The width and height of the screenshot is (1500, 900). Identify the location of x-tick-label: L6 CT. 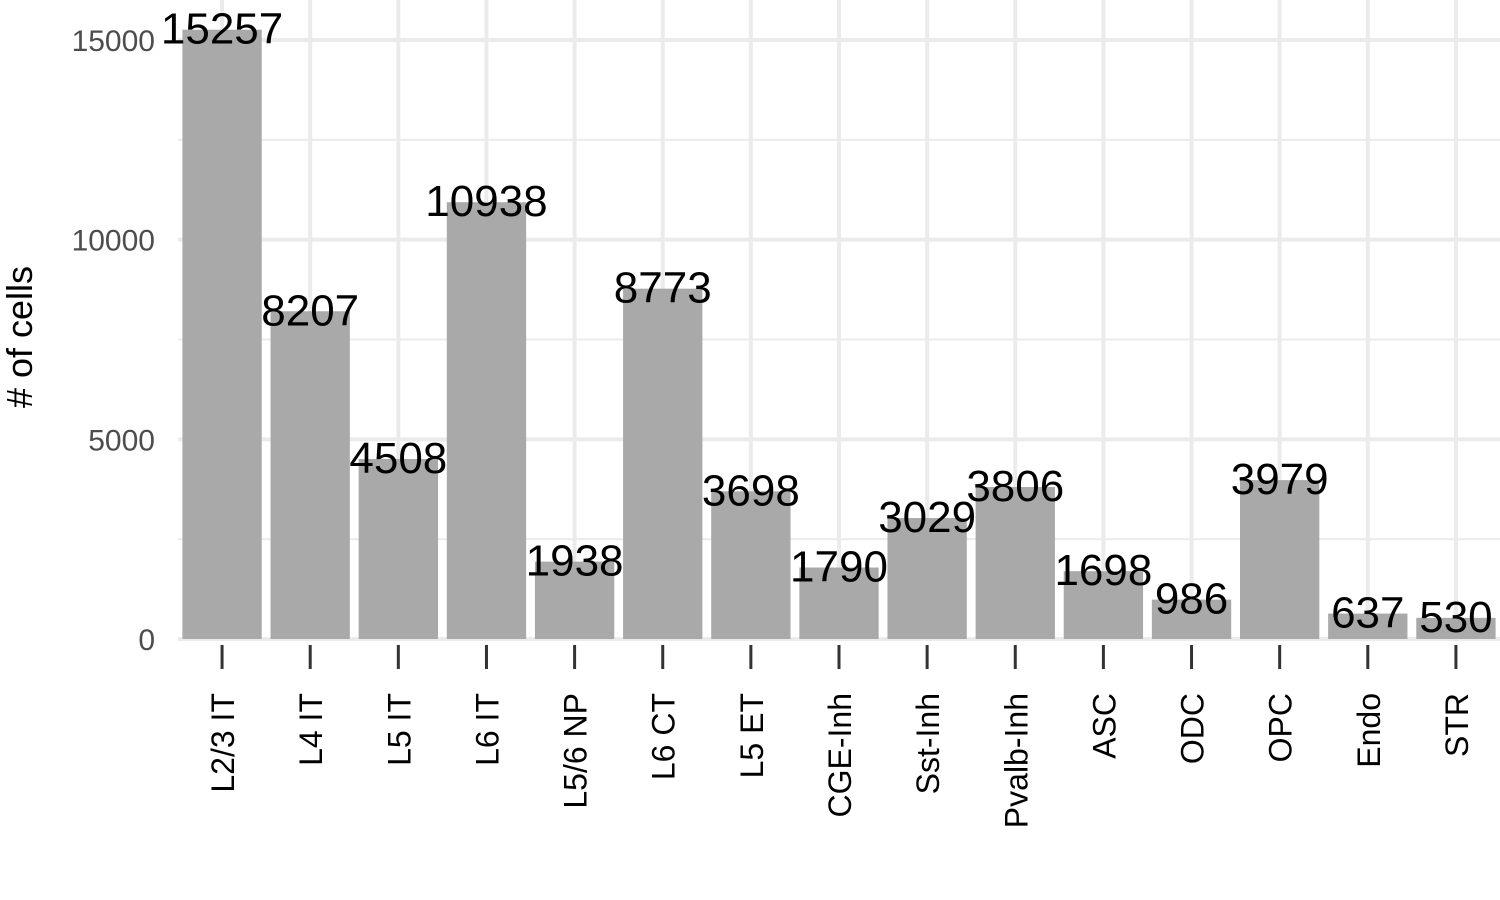
(664, 736).